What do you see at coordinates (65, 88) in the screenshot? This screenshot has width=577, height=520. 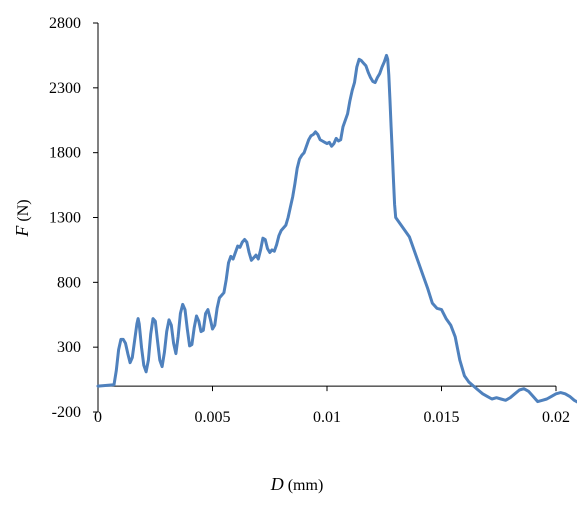 I see `y-tick-label: 2300` at bounding box center [65, 88].